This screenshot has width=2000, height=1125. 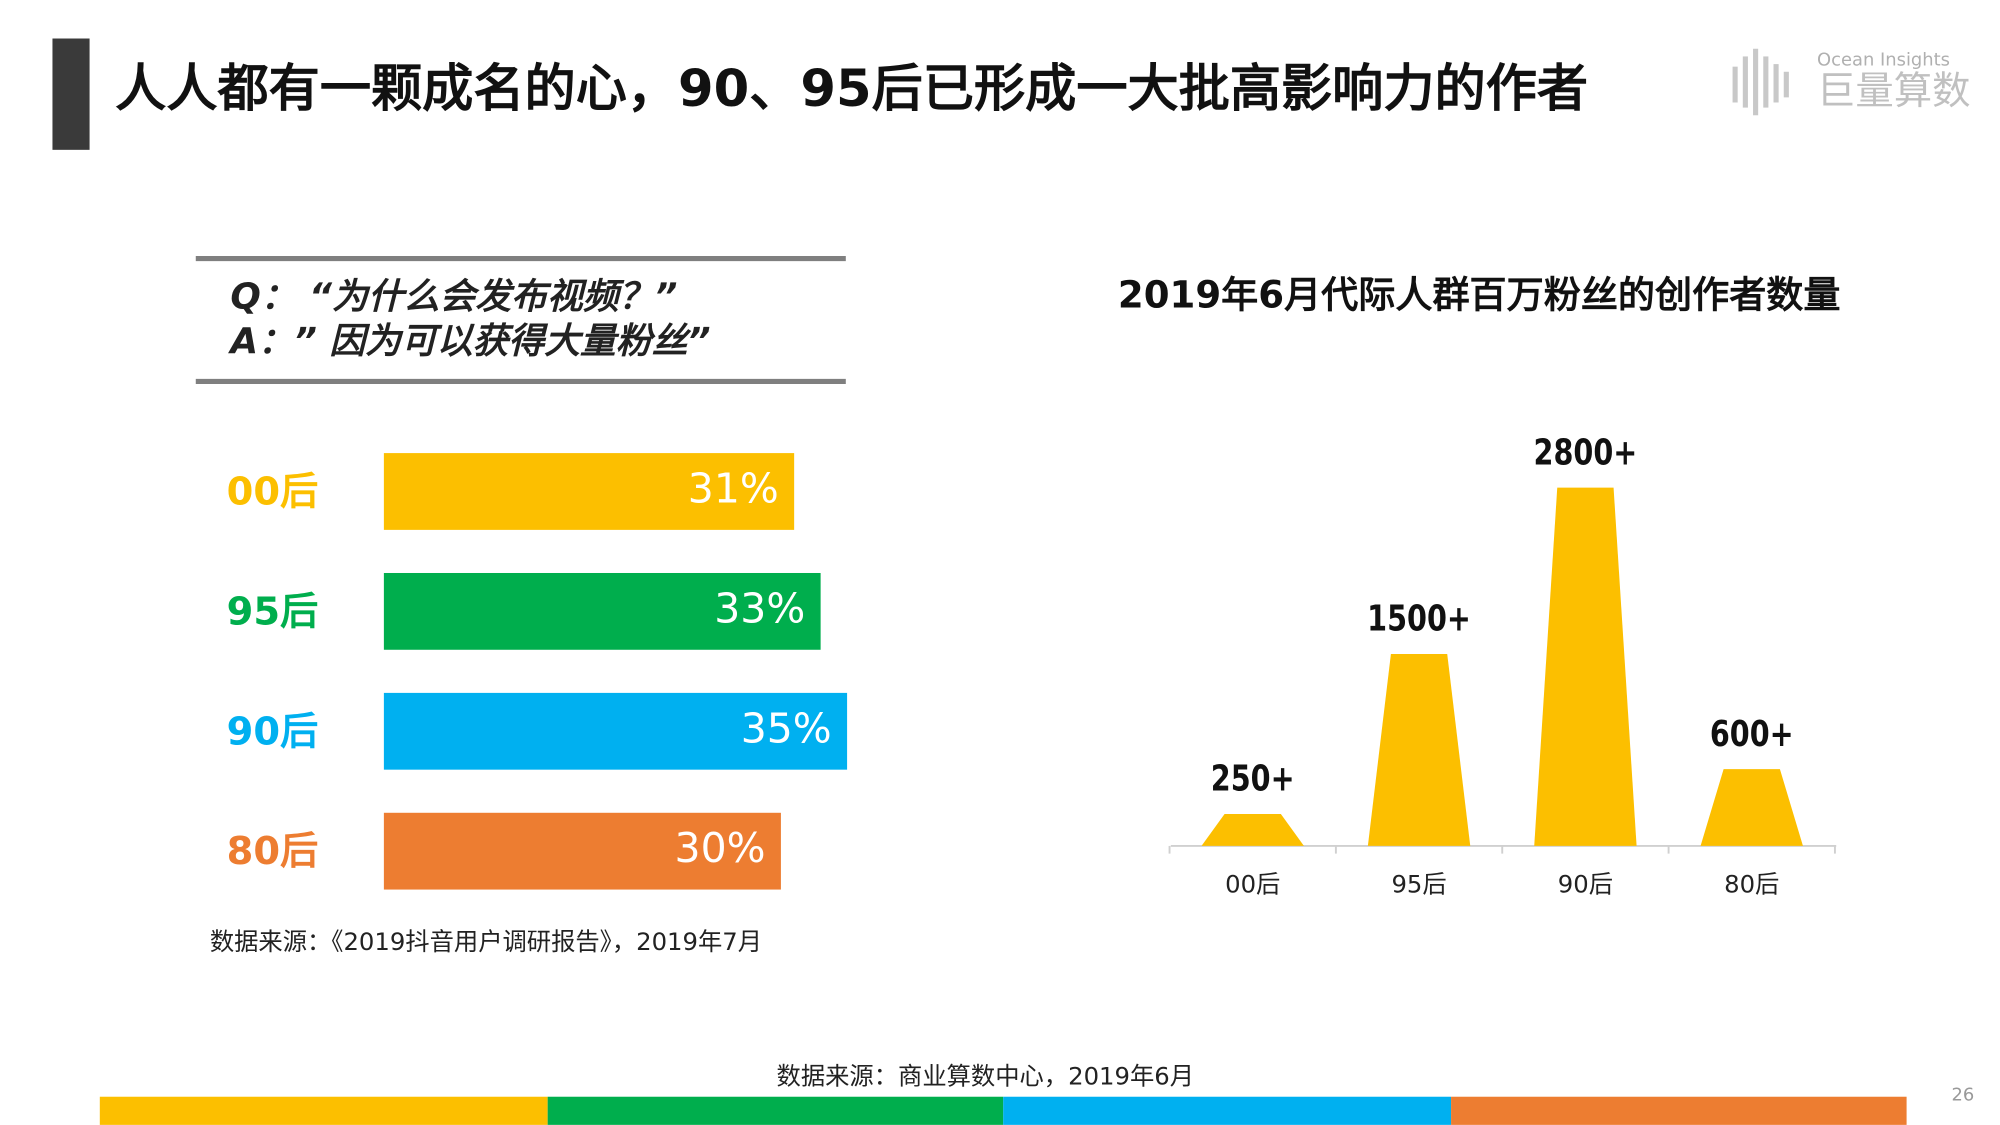 I want to click on answer: A：” 因为可以获得大量粉丝”, so click(x=468, y=341).